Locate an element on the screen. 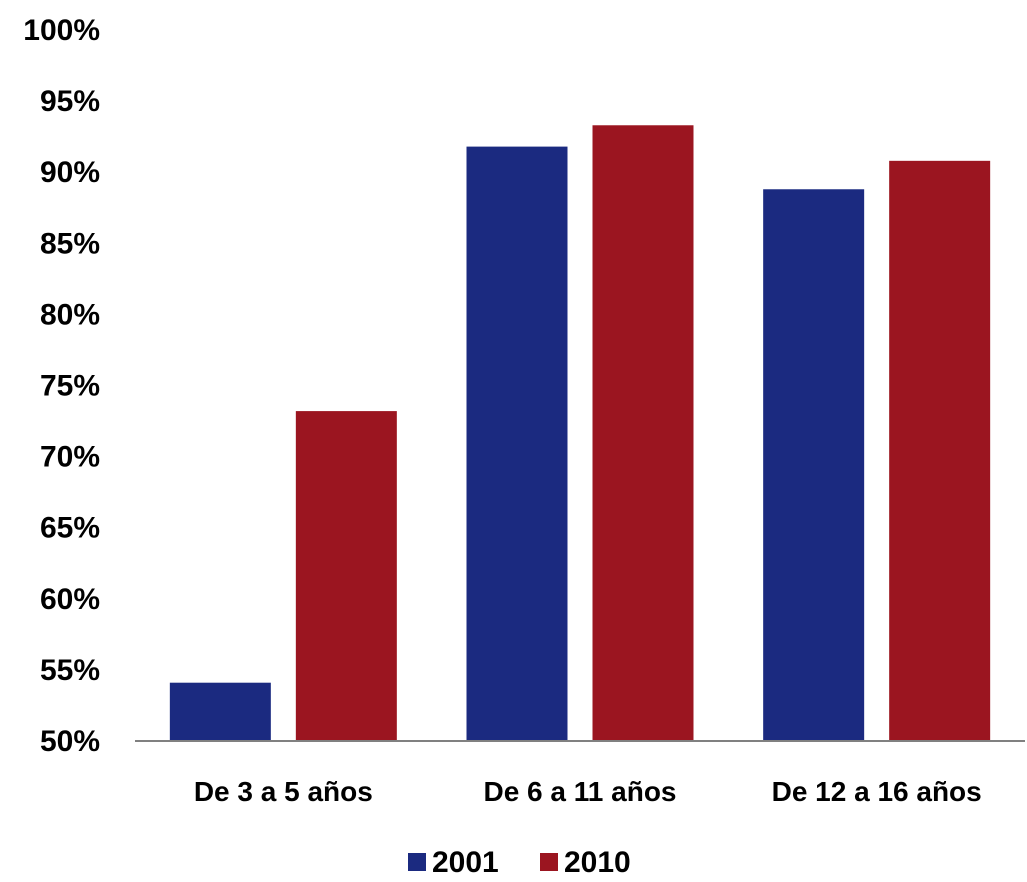  x-tick-label: De 6 a 11 años is located at coordinates (579, 791).